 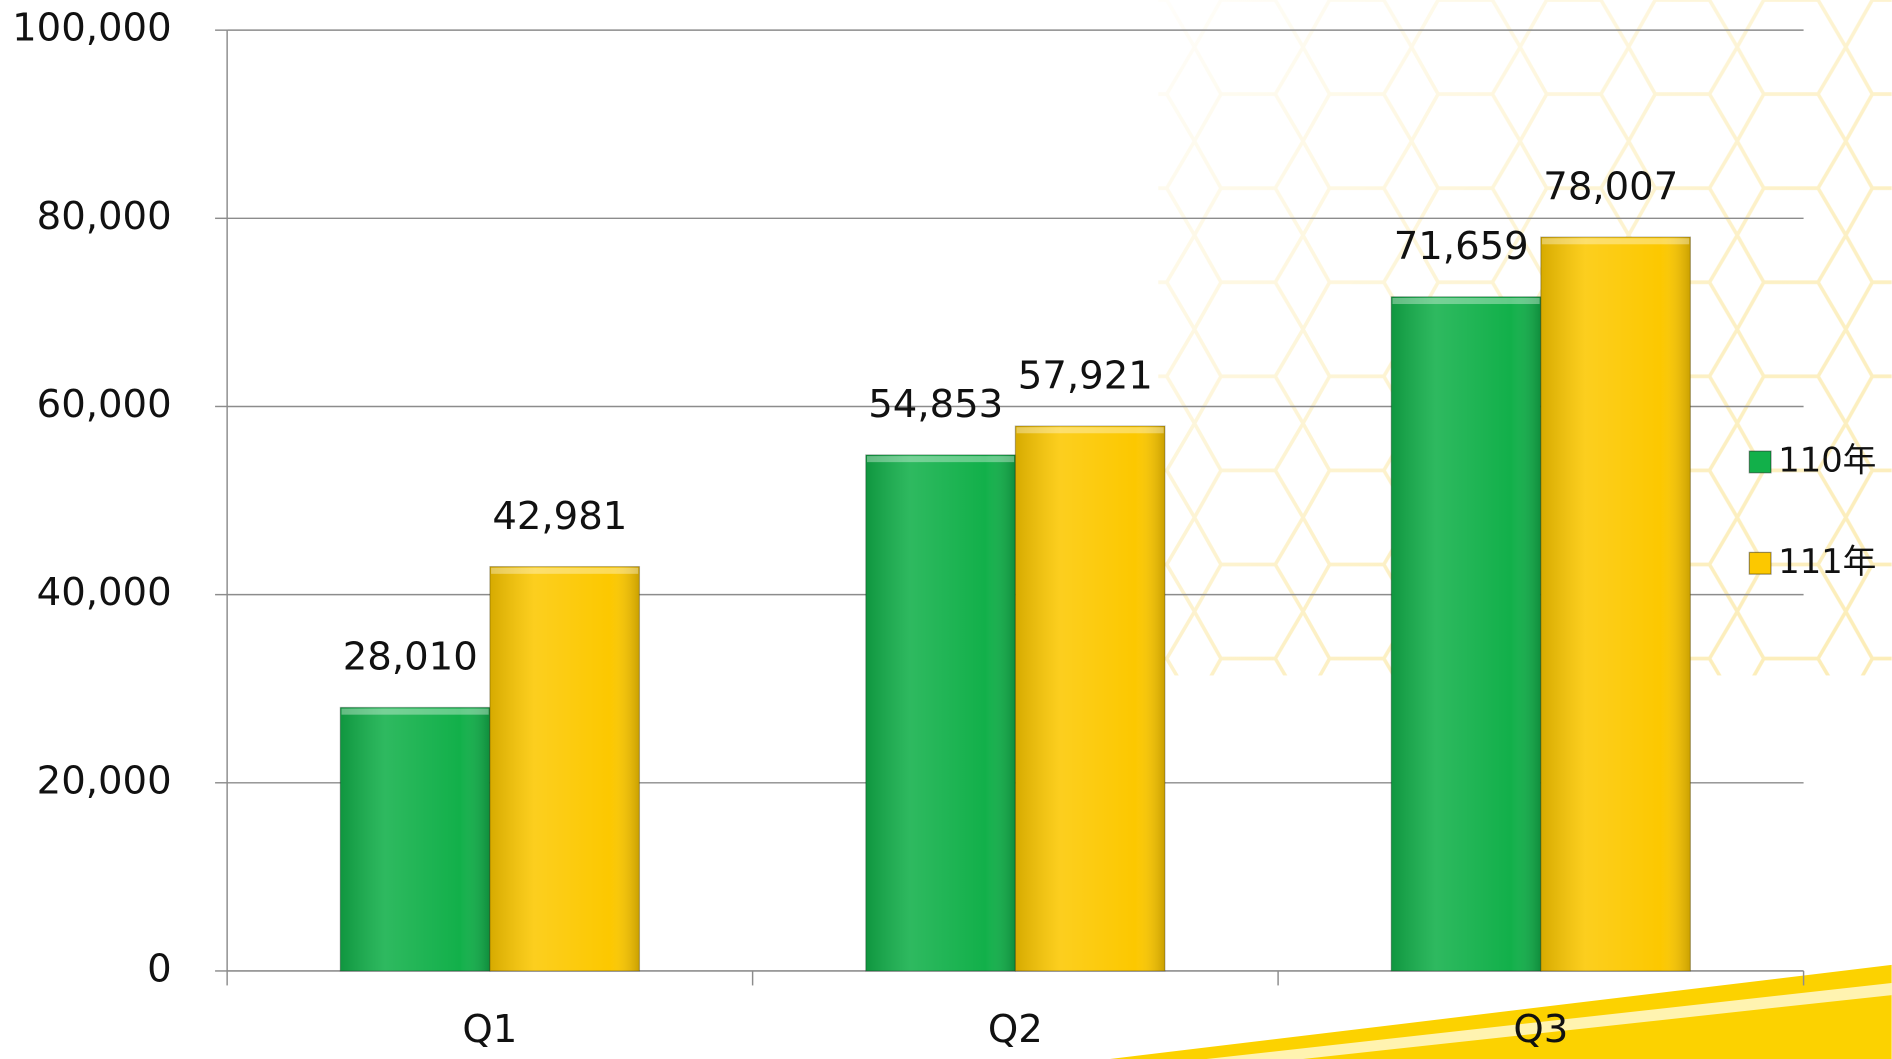 I want to click on x-tick-label: Q3, so click(x=1540, y=1029).